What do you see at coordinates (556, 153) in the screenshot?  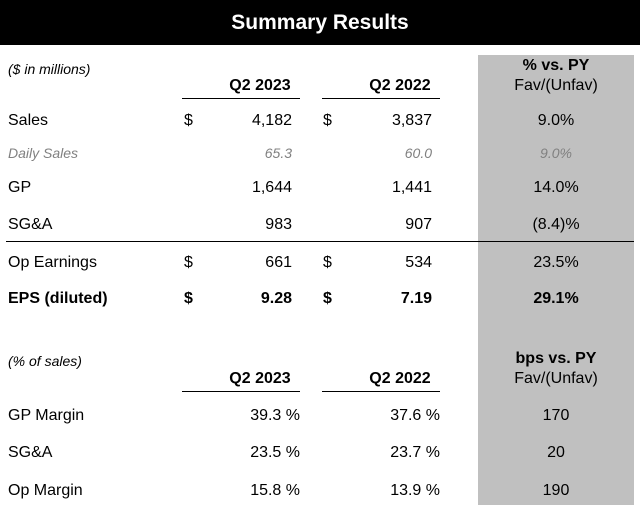 I see `daily-sales-pct-change: 9.0%` at bounding box center [556, 153].